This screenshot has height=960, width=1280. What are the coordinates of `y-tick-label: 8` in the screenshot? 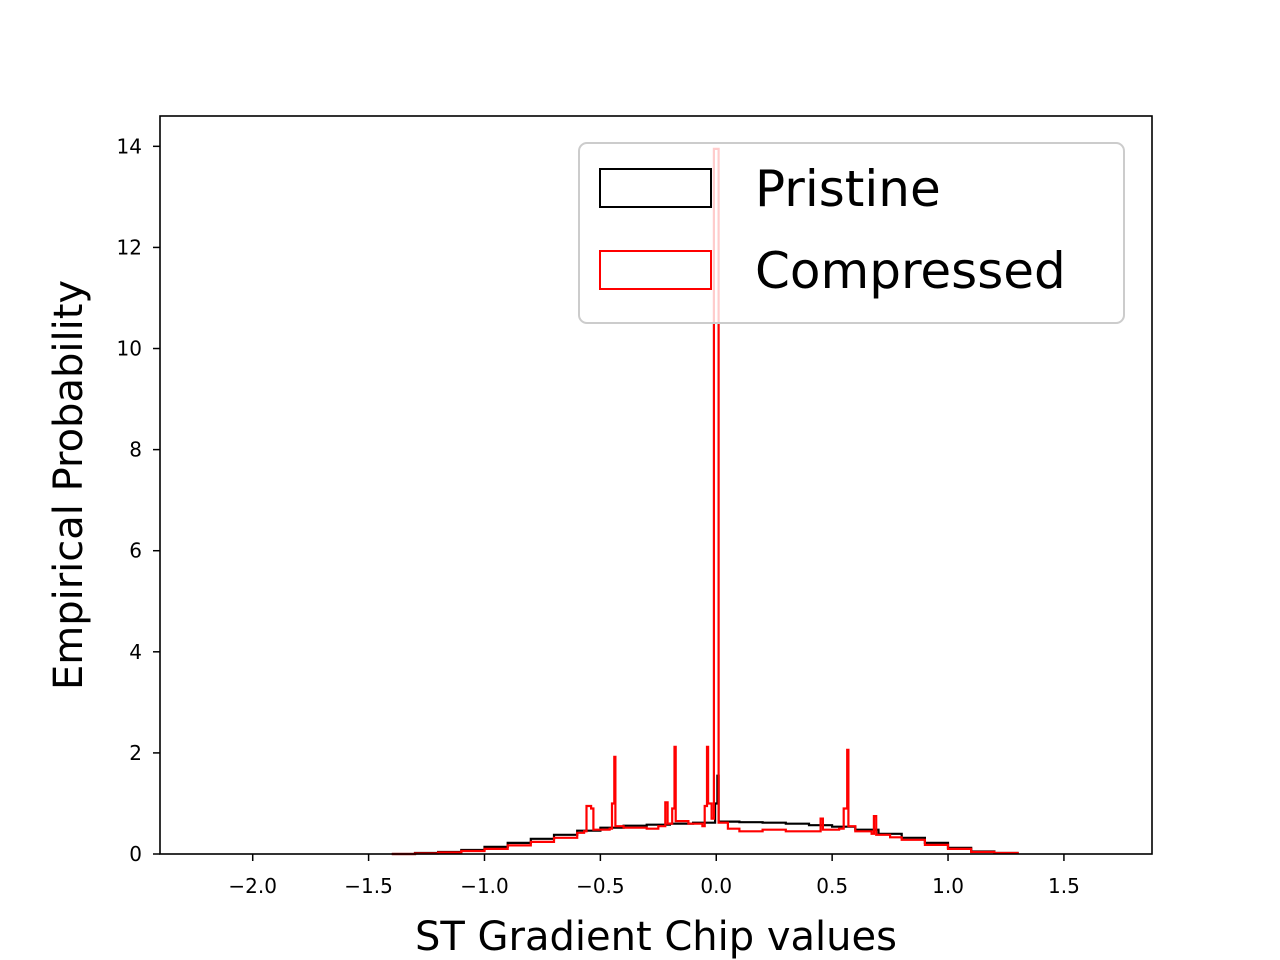 It's located at (135, 450).